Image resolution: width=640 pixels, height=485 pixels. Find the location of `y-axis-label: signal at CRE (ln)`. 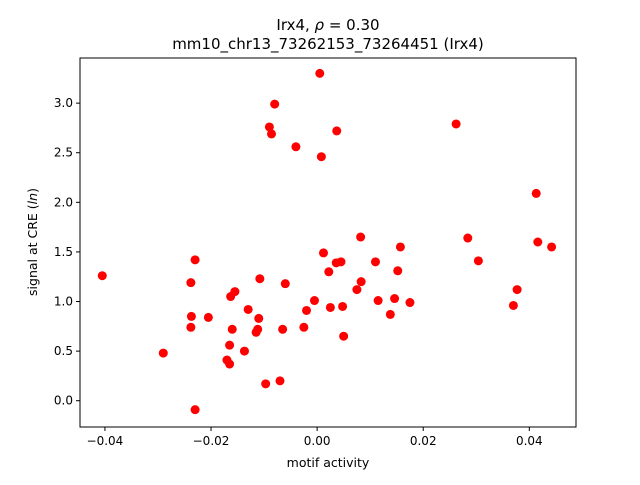

y-axis-label: signal at CRE (ln) is located at coordinates (32, 242).